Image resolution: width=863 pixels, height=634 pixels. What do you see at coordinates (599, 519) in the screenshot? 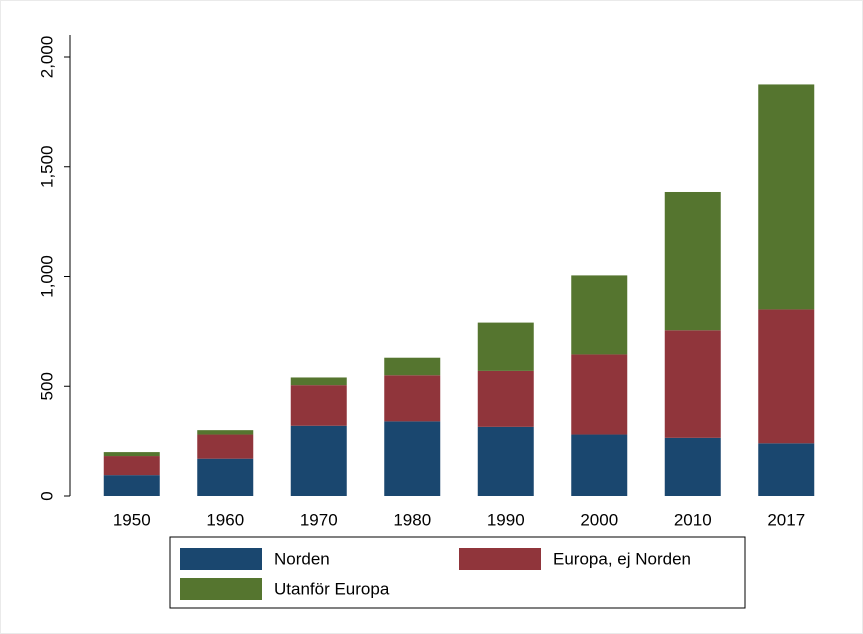
I see `x-tick-label: 2000` at bounding box center [599, 519].